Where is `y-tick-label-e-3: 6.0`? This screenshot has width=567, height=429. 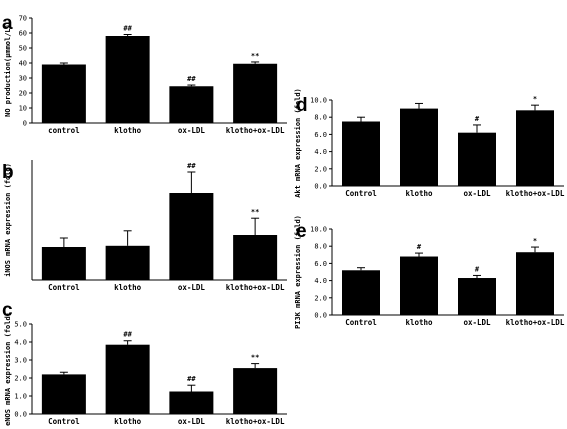 y-tick-label-e-3: 6.0 is located at coordinates (320, 264).